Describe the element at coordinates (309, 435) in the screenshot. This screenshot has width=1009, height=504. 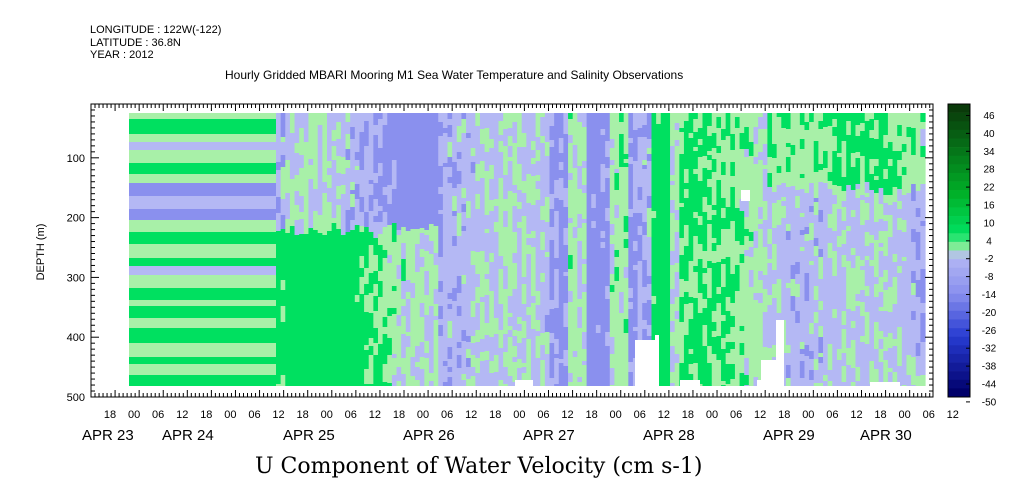
I see `x-date-label: APR 25` at that location.